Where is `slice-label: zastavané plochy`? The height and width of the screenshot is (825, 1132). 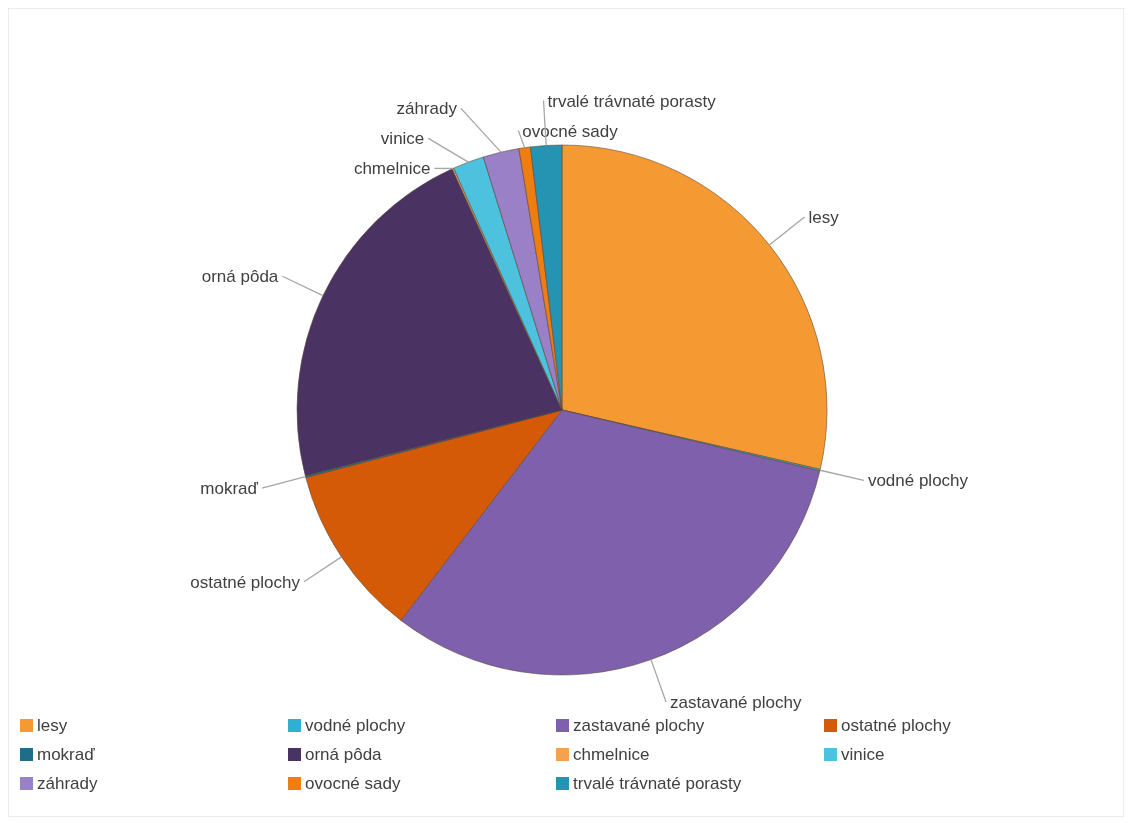
slice-label: zastavané plochy is located at coordinates (736, 702).